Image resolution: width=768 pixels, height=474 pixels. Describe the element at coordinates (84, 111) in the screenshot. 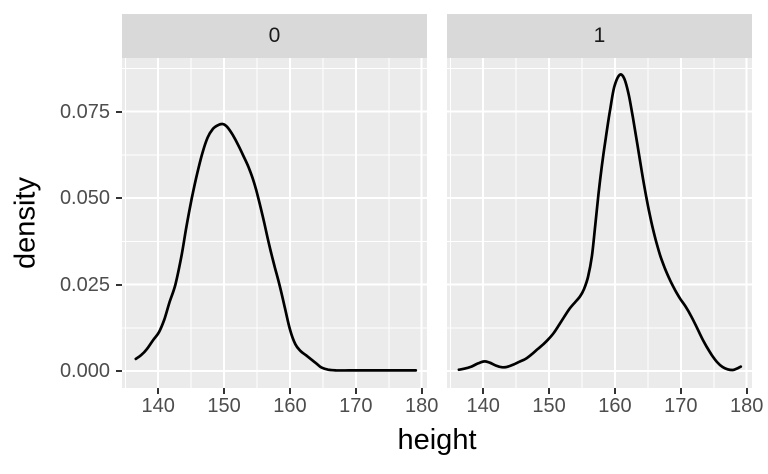

I see `y-tick-label: 0.075` at that location.